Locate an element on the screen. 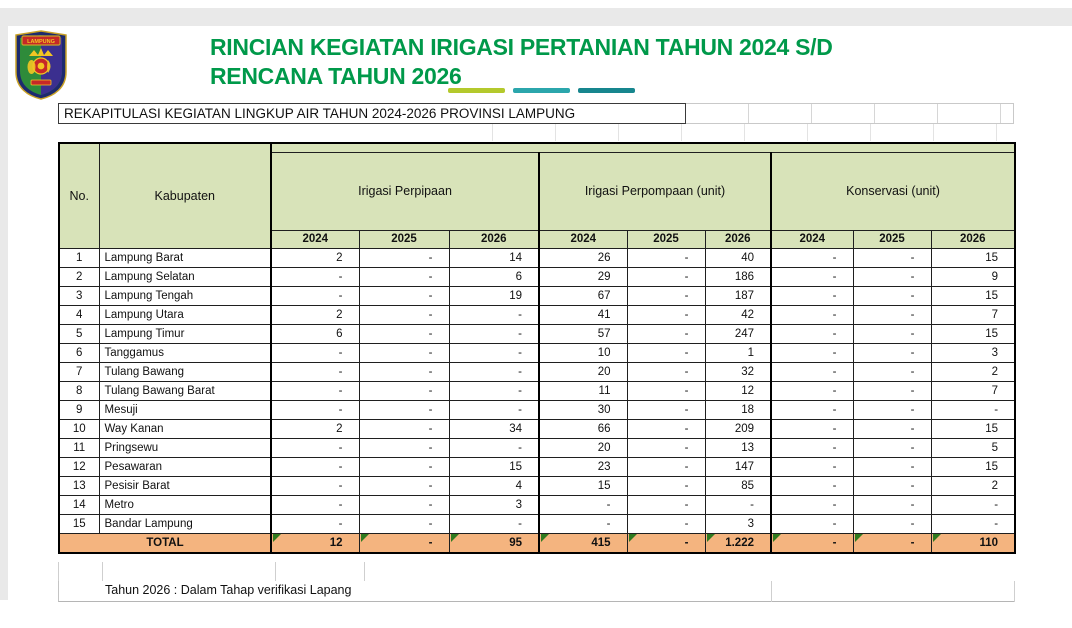 The width and height of the screenshot is (1072, 628). value-cell: 14 is located at coordinates (494, 257).